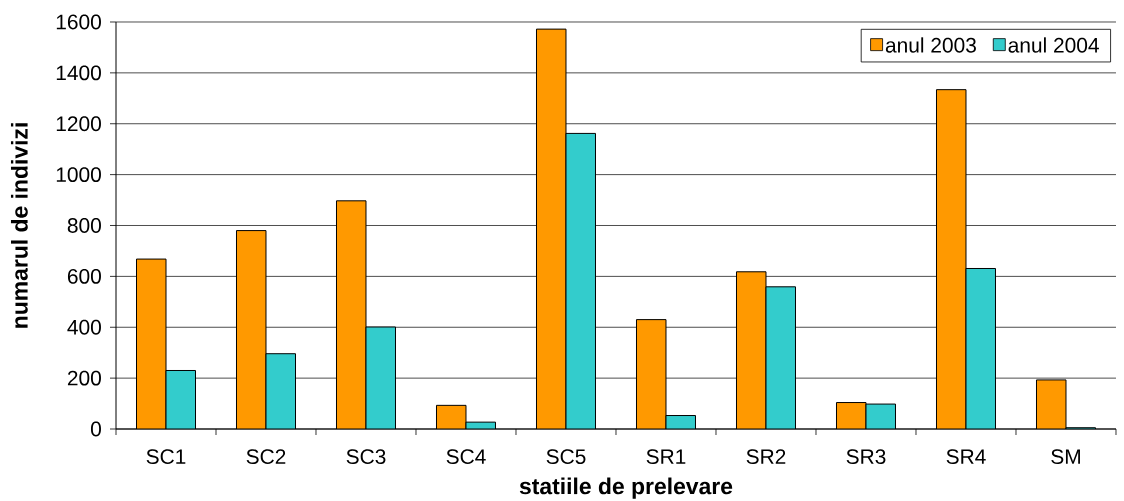 The width and height of the screenshot is (1124, 501). What do you see at coordinates (78, 73) in the screenshot?
I see `y-tick-label: 1400` at bounding box center [78, 73].